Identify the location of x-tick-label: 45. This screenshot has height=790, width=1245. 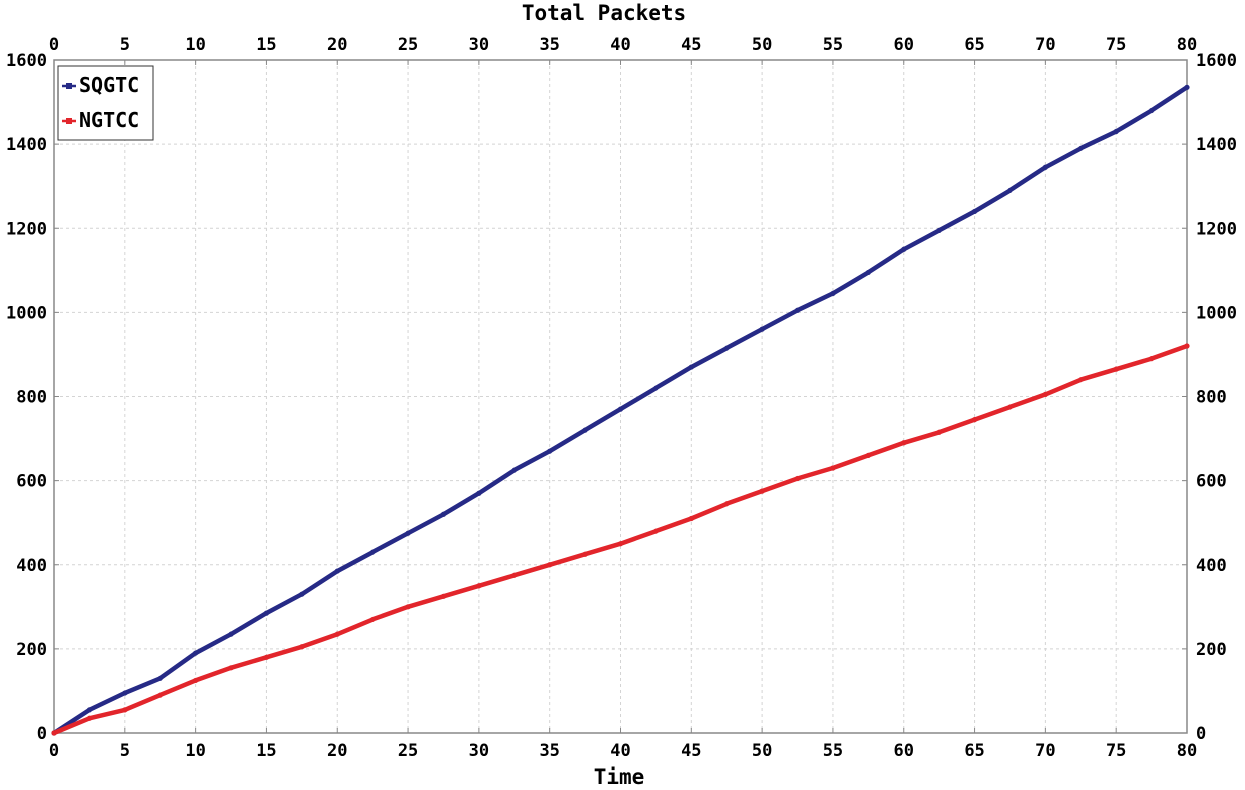
(691, 751).